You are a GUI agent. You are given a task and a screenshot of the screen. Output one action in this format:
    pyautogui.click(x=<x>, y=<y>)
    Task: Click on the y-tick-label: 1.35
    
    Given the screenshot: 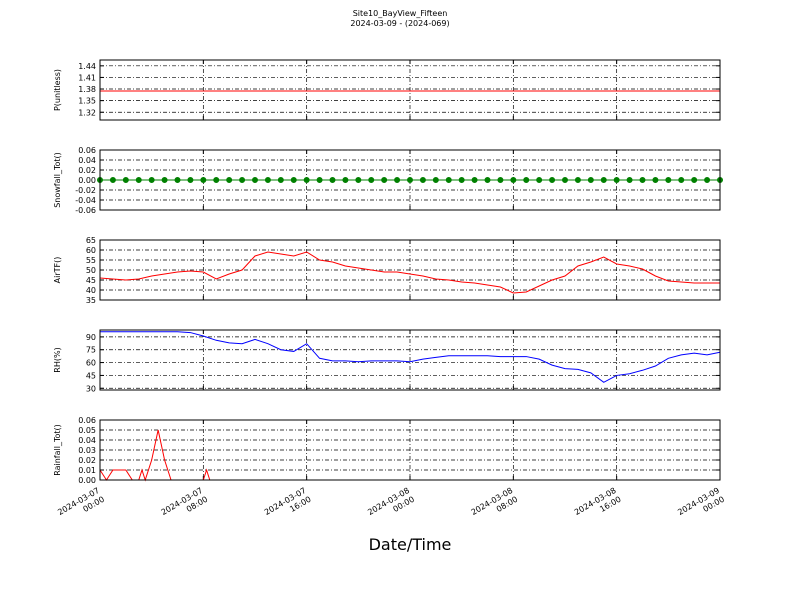 What is the action you would take?
    pyautogui.click(x=87, y=101)
    